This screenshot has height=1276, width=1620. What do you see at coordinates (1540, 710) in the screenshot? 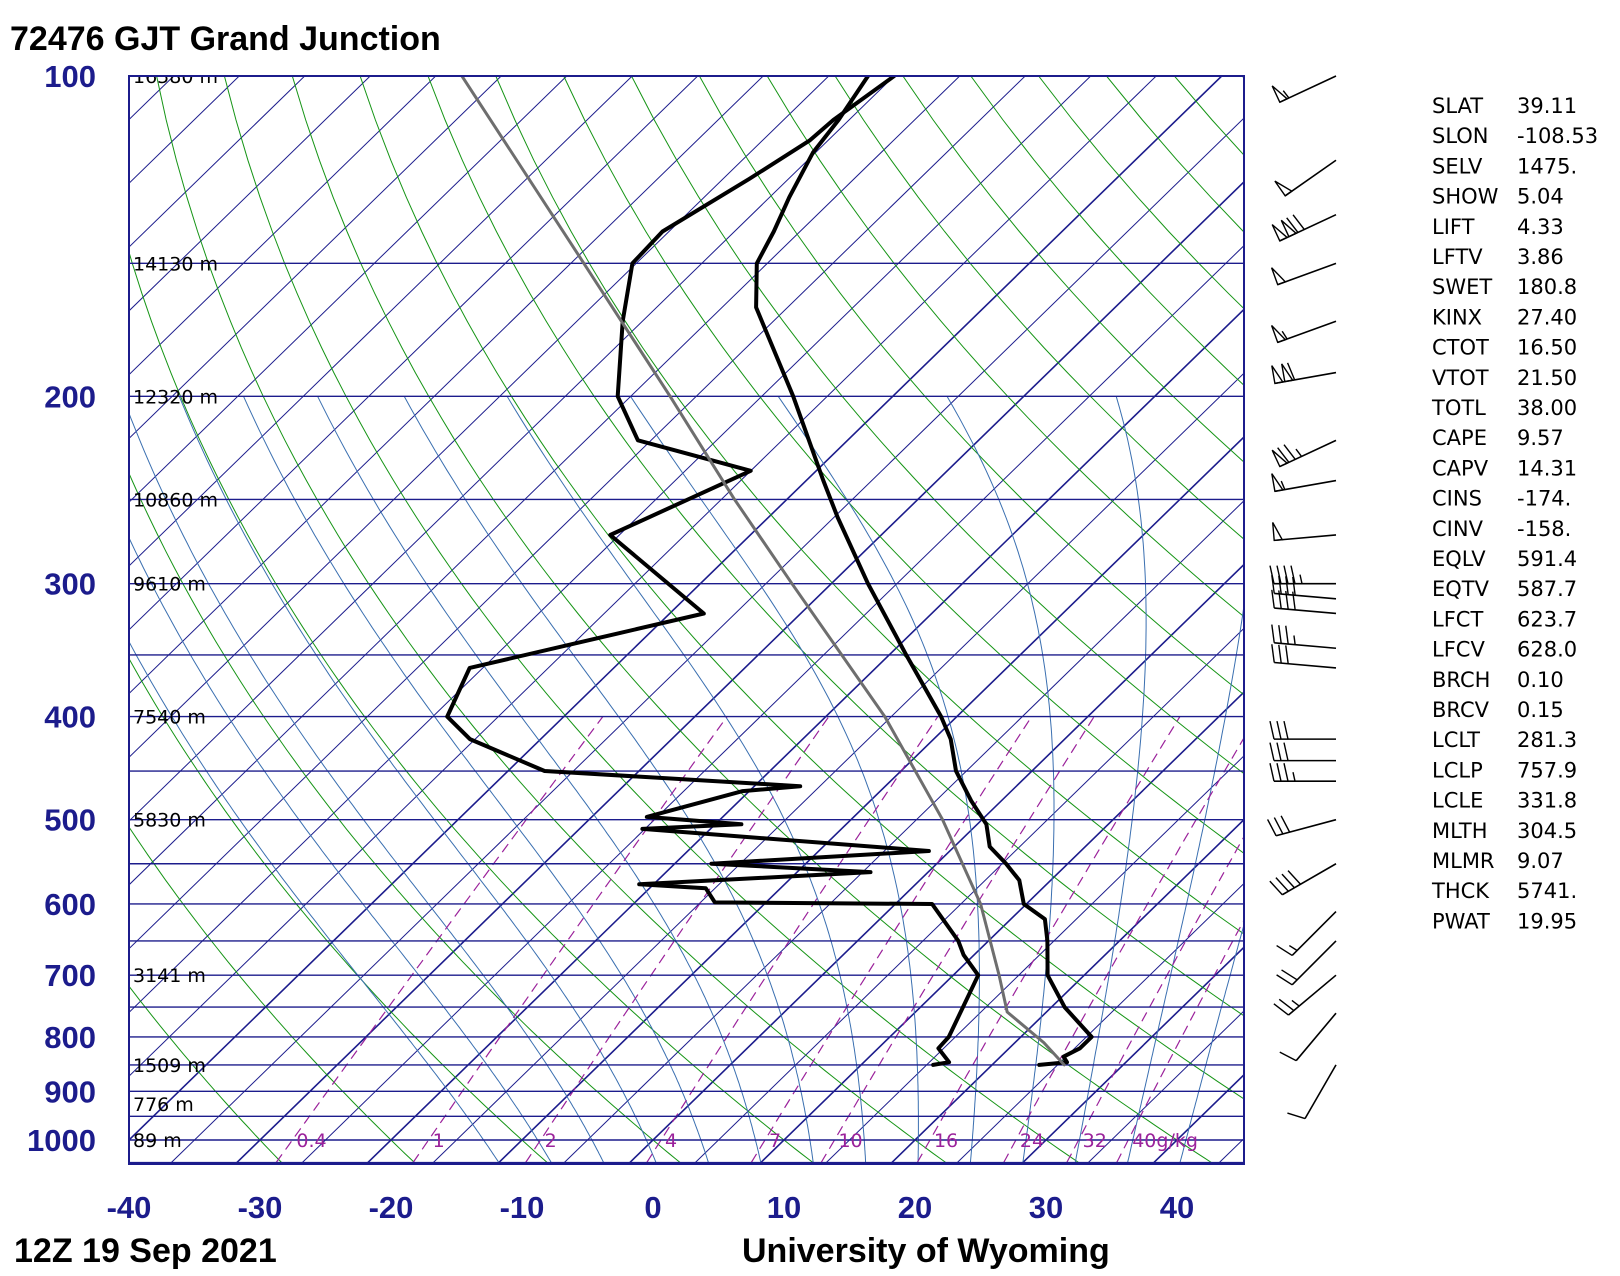
I see `index-value: 0.15` at bounding box center [1540, 710].